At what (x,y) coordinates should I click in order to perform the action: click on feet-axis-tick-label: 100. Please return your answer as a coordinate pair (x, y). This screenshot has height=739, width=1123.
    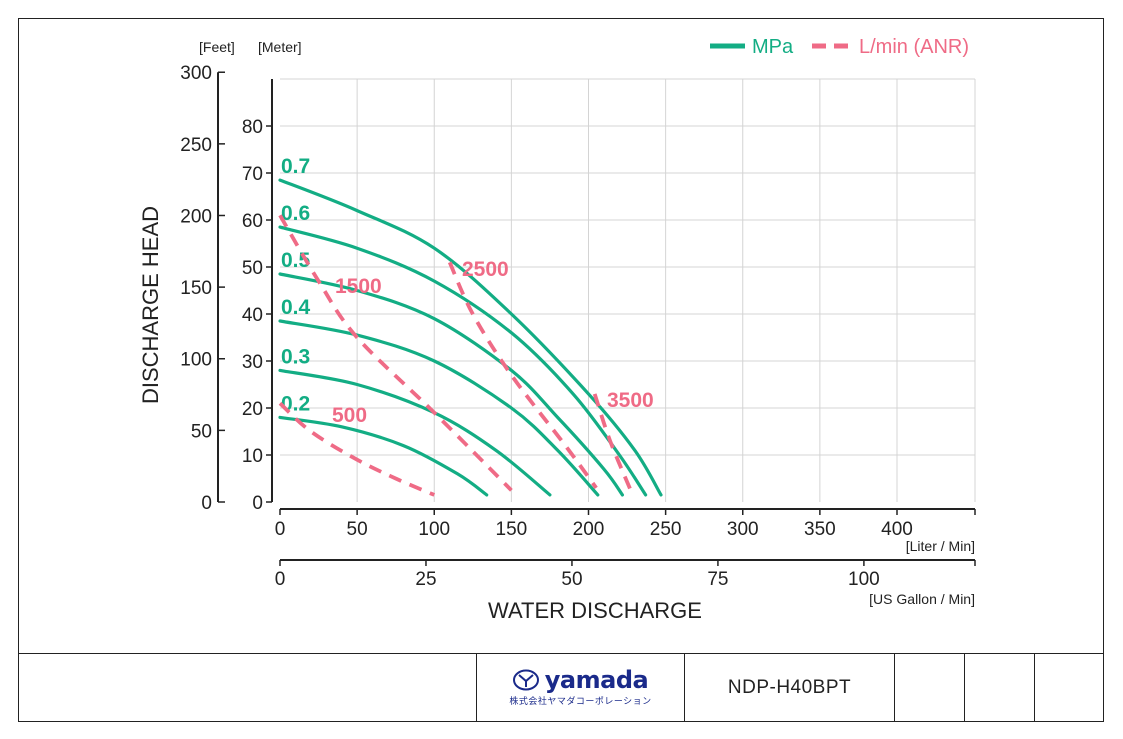
    Looking at the image, I should click on (196, 360).